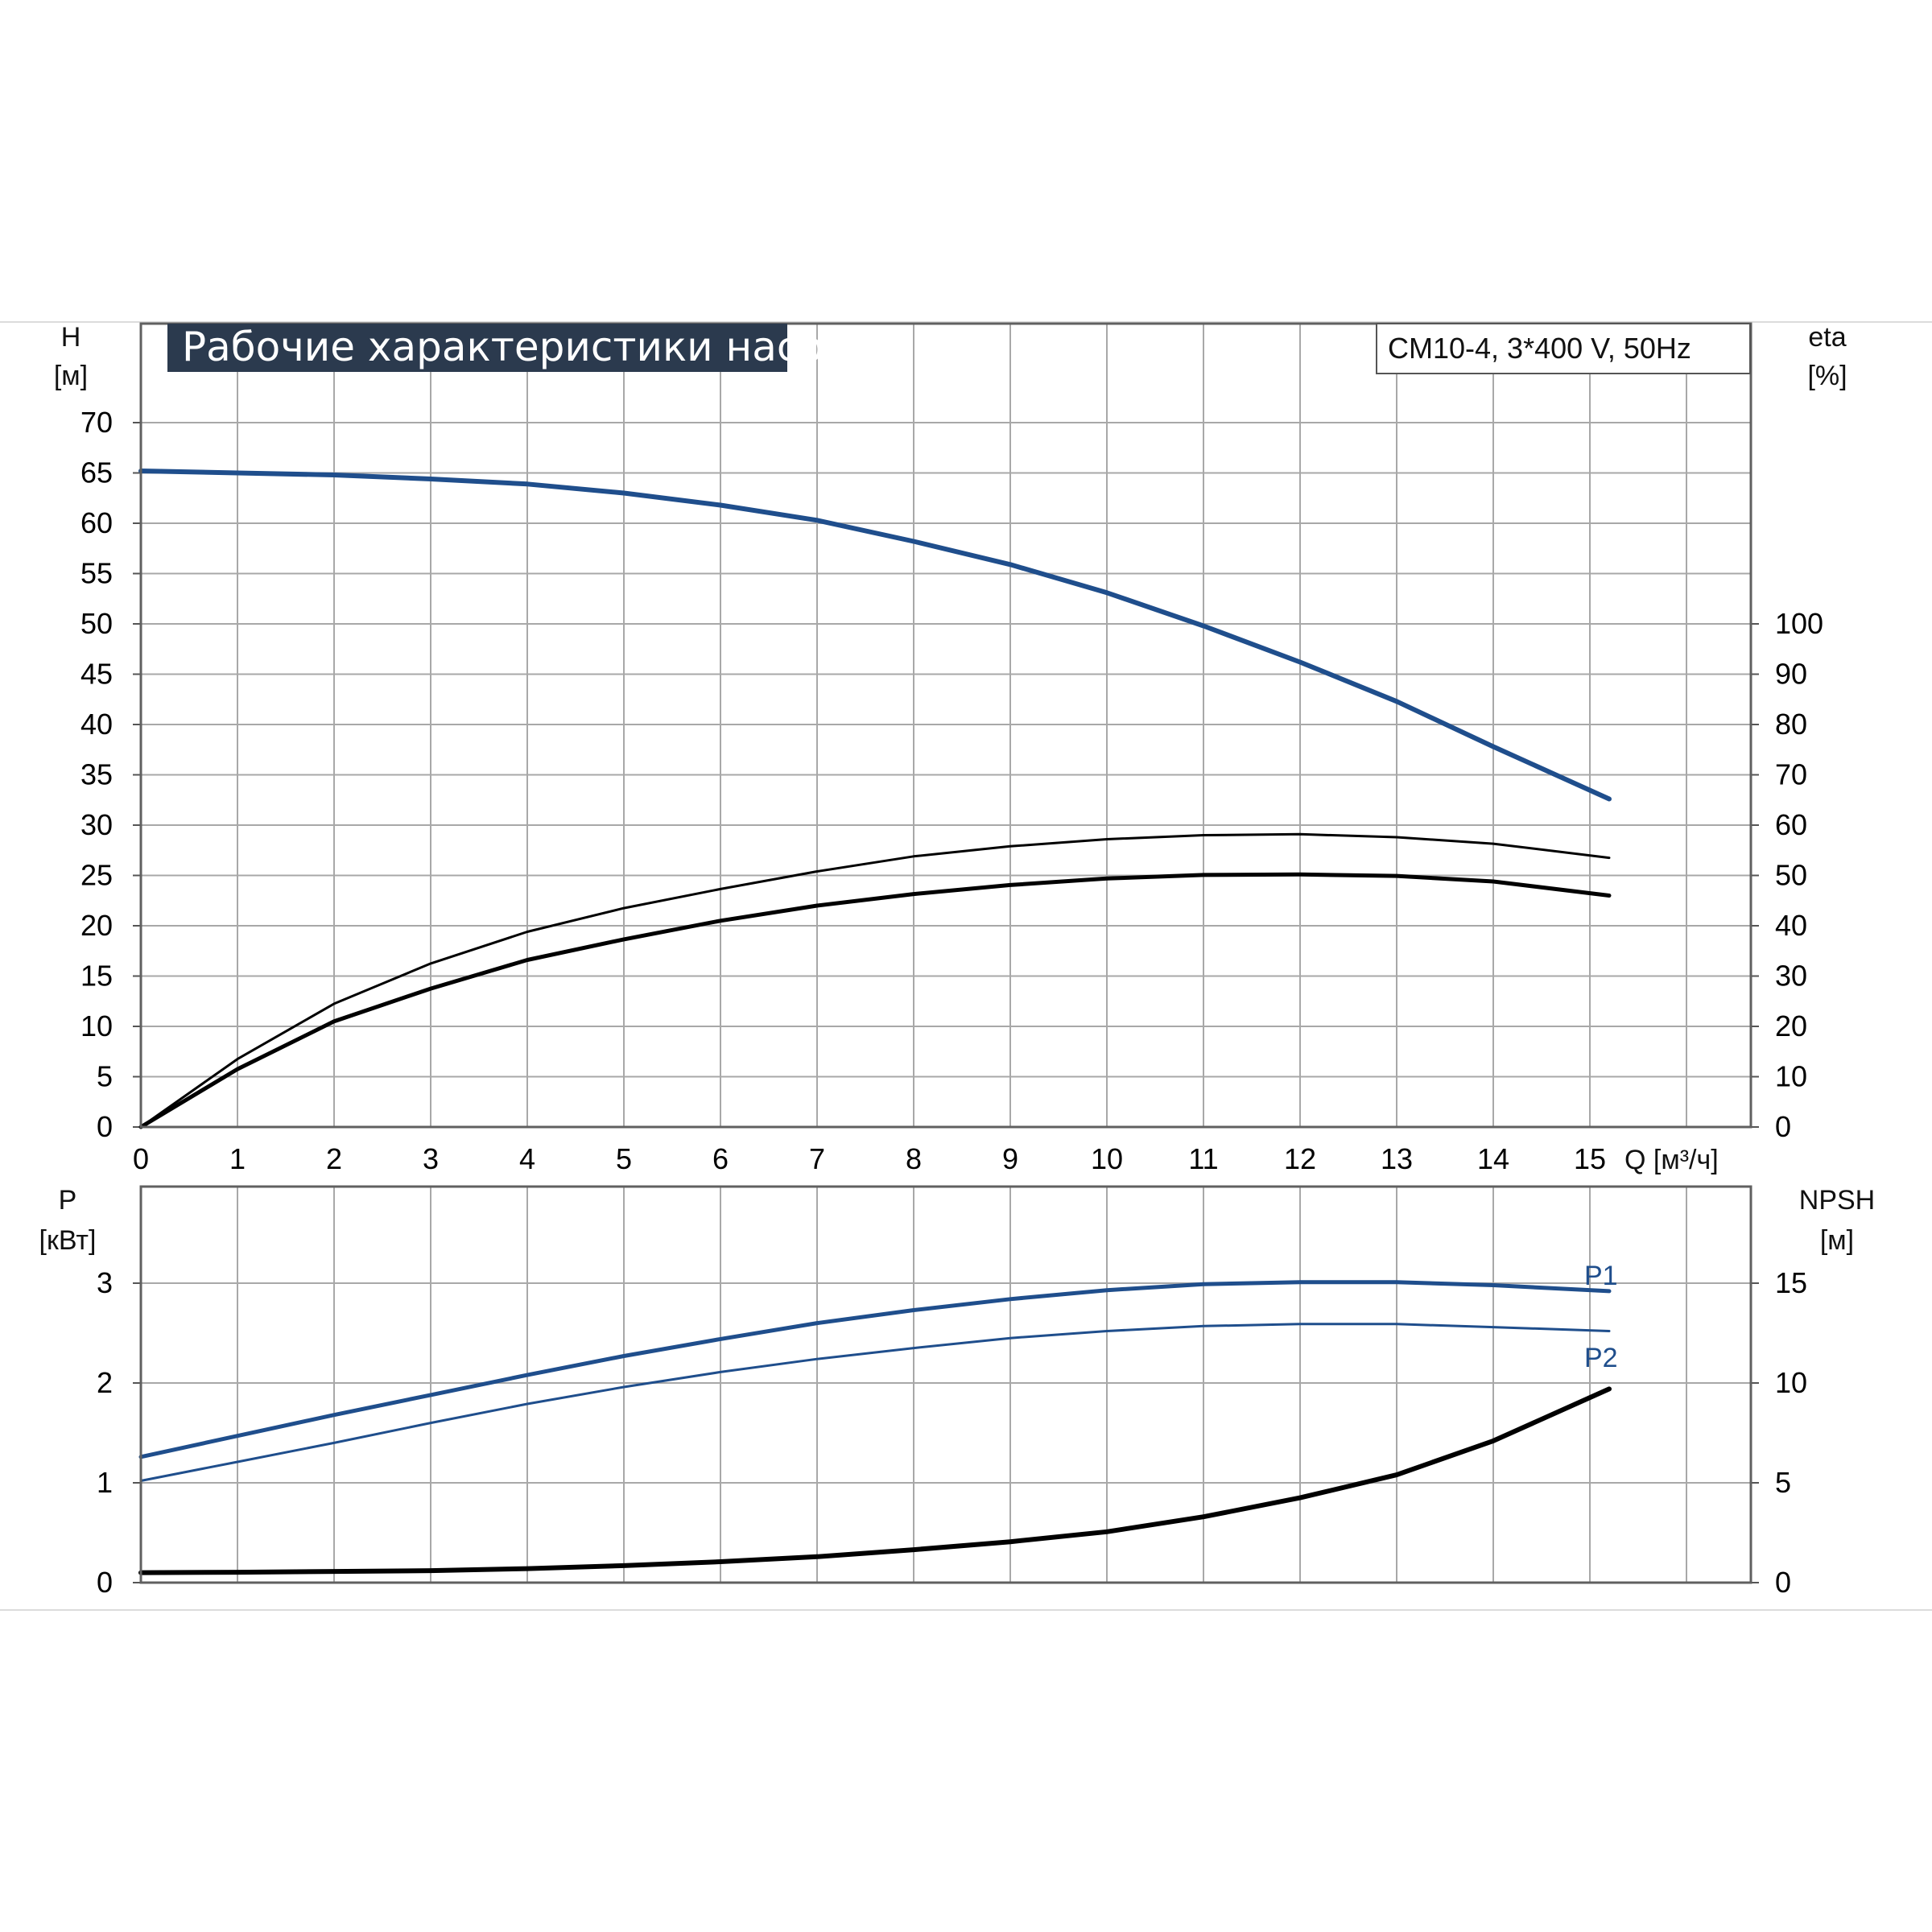 Image resolution: width=1932 pixels, height=1932 pixels. What do you see at coordinates (914, 1158) in the screenshot?
I see `x-tick-label: 8` at bounding box center [914, 1158].